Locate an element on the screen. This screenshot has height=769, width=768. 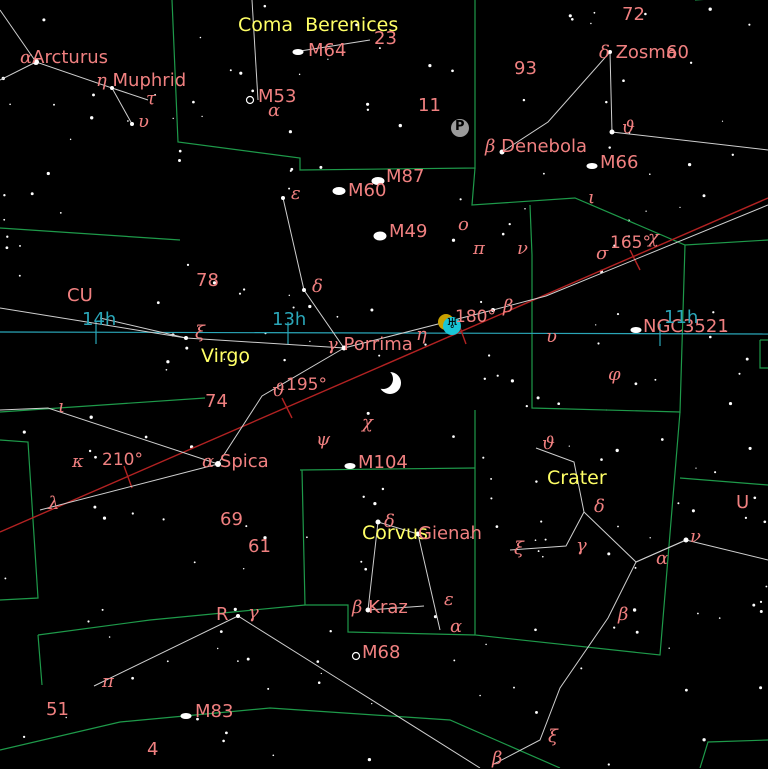
cluster-m68-icon is located at coordinates (356, 656).